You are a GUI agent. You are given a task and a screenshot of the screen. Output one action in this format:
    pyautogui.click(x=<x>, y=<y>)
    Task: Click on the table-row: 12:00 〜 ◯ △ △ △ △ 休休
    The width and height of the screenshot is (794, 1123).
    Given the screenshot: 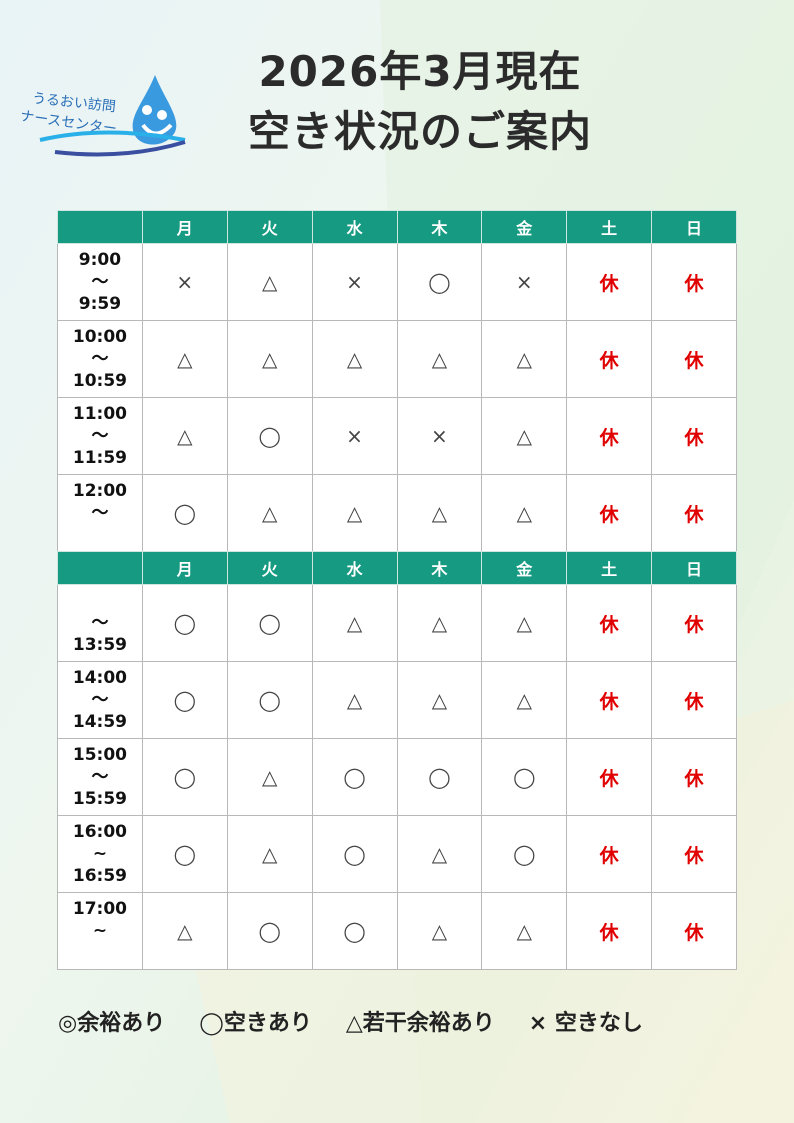 What is the action you would take?
    pyautogui.click(x=397, y=513)
    